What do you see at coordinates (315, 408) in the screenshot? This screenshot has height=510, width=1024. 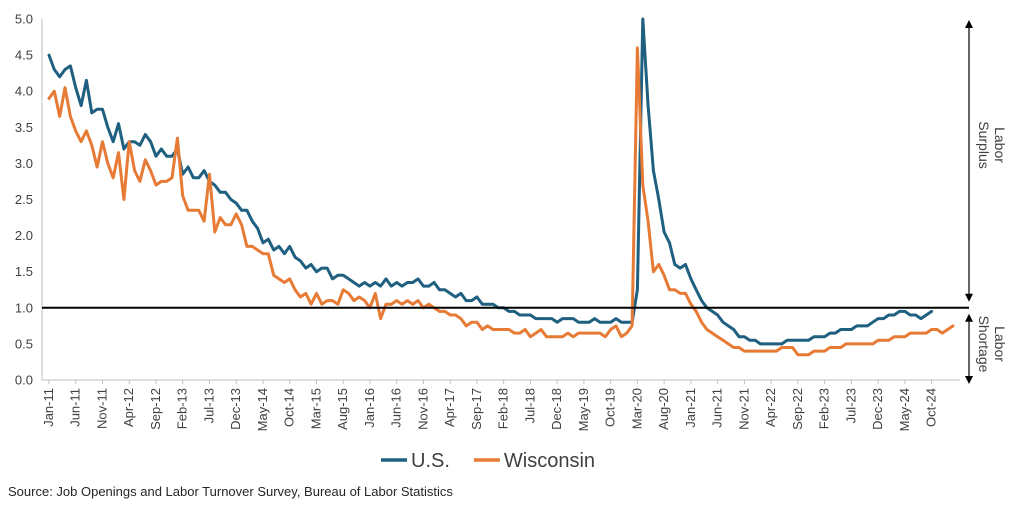 I see `x-tick-label: Mar-15` at bounding box center [315, 408].